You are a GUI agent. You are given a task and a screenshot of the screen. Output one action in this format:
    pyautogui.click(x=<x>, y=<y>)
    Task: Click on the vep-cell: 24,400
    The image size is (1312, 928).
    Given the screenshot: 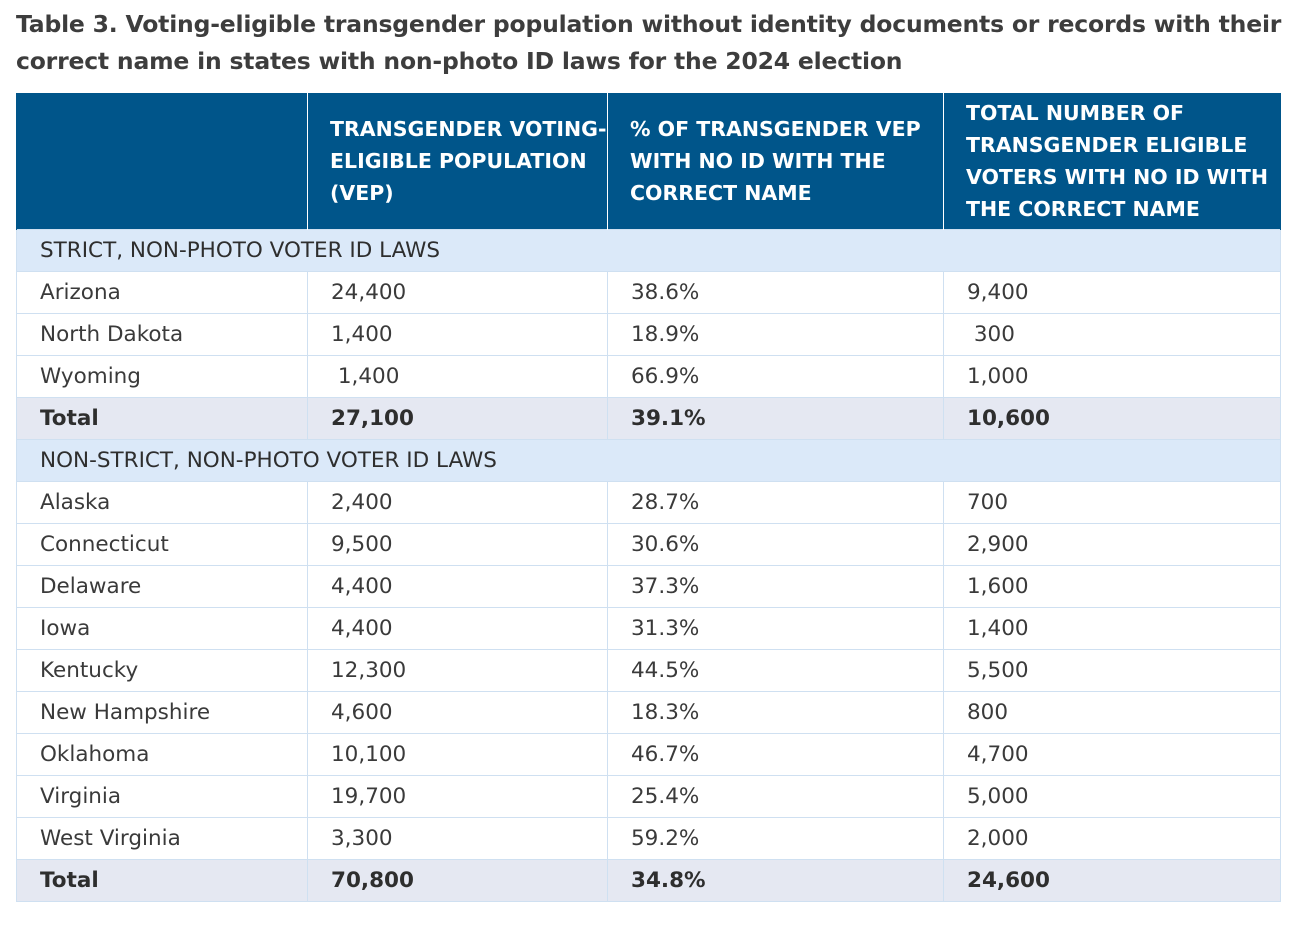 What is the action you would take?
    pyautogui.click(x=457, y=292)
    